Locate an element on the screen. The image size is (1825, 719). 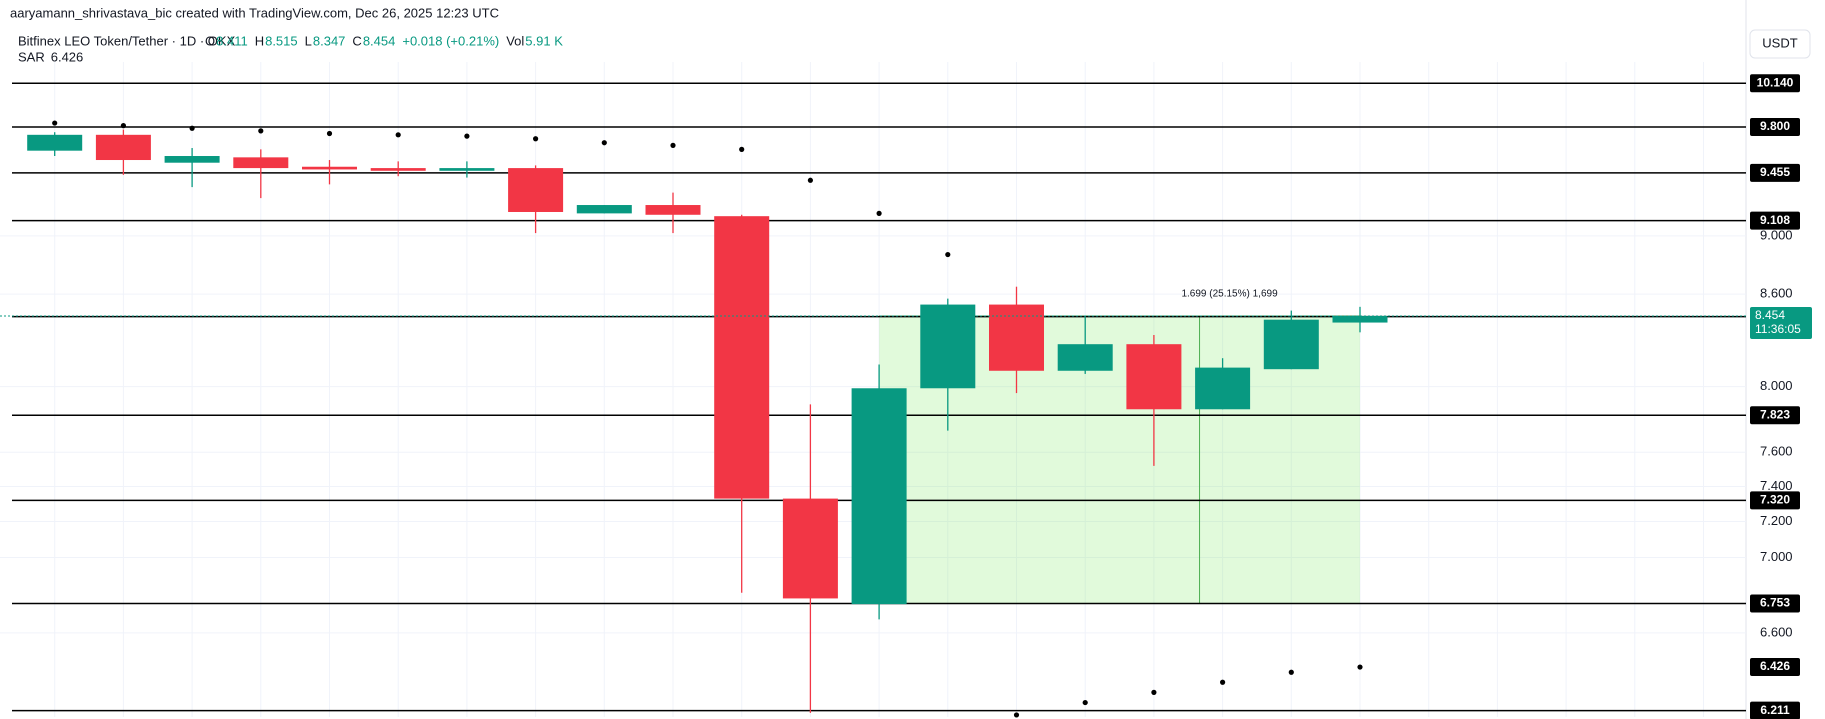
symbol: Bitfinex LEO Token/Tether · 1D · OKX is located at coordinates (127, 40).